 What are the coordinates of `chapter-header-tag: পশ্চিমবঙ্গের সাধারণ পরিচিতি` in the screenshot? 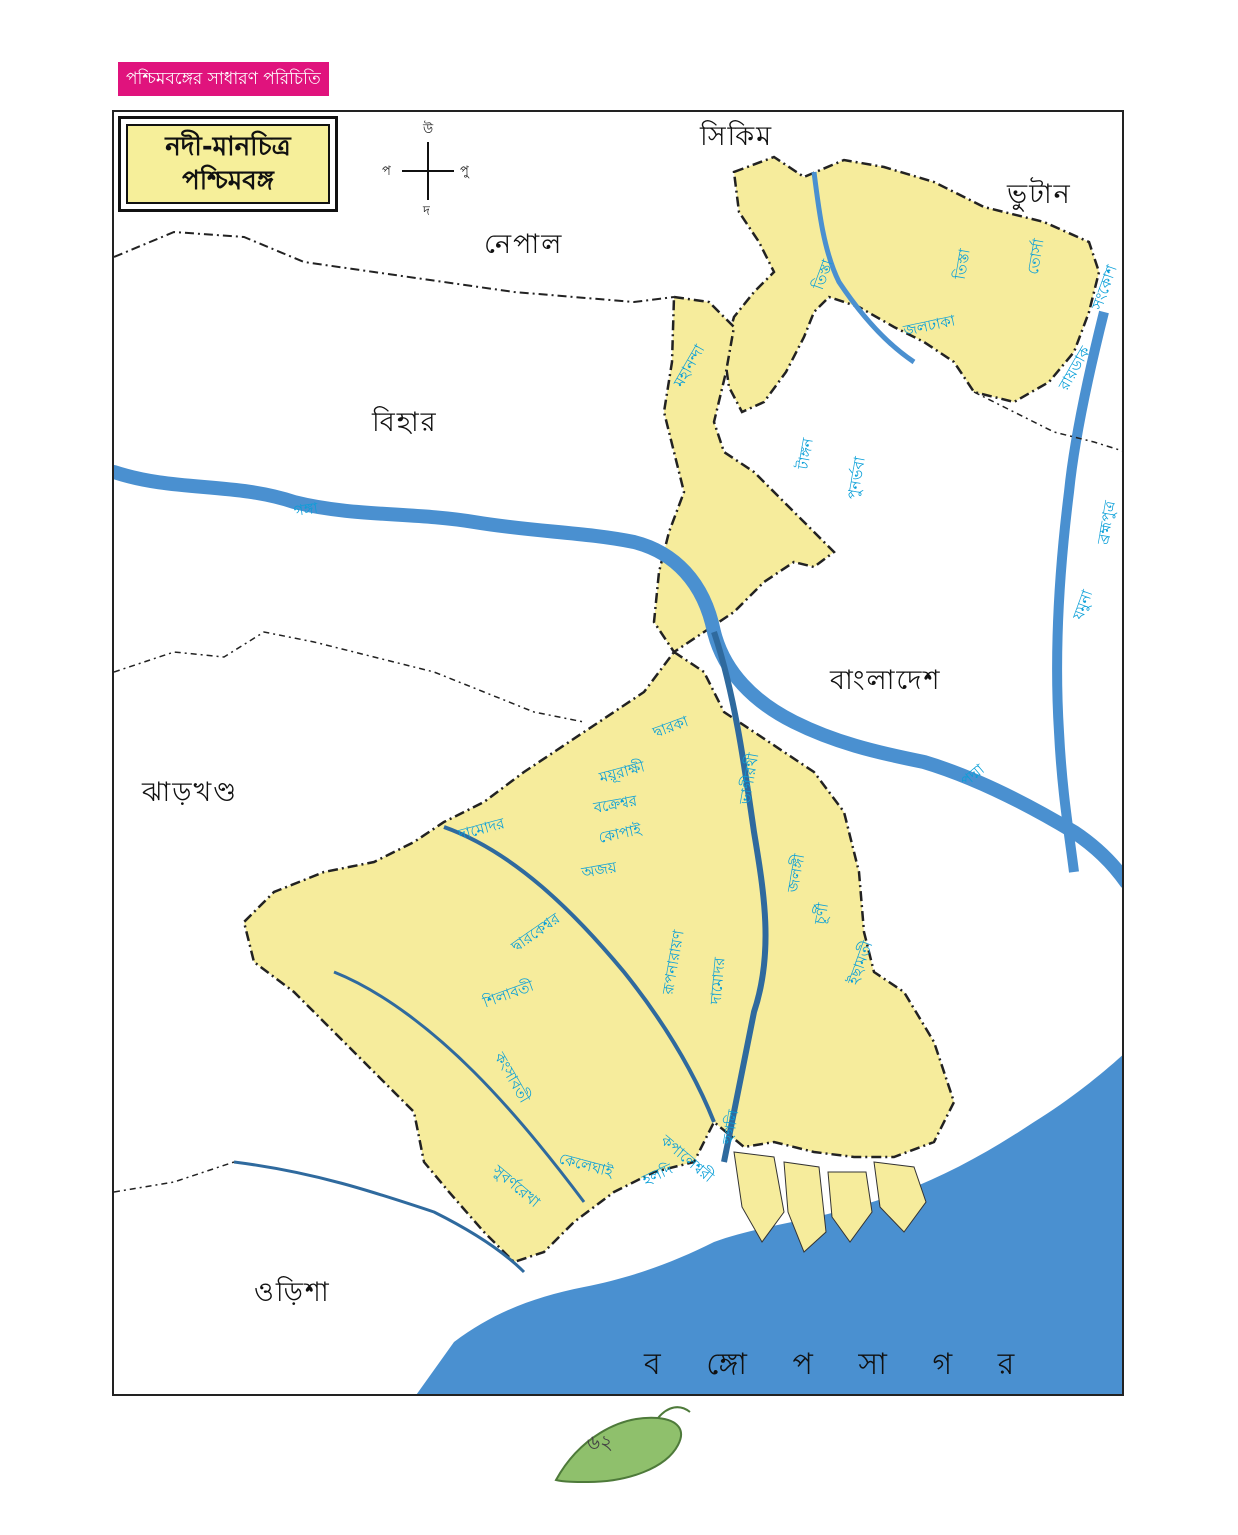 It's located at (223, 79).